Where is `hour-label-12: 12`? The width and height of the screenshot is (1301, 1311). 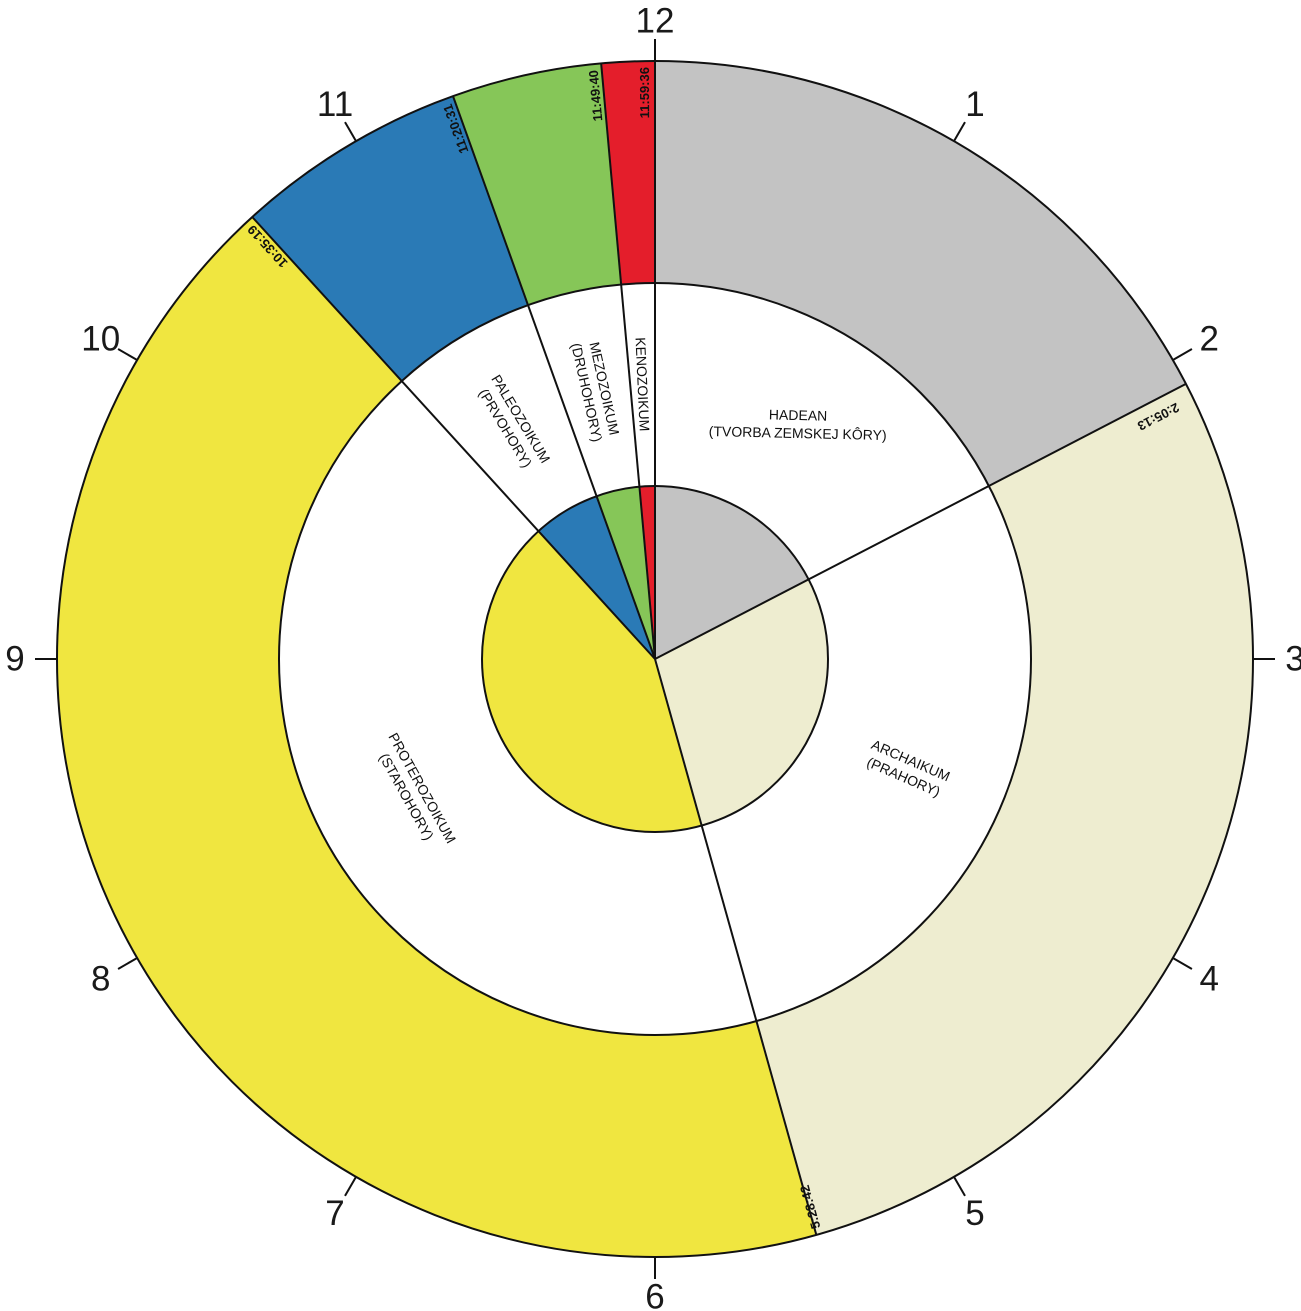 hour-label-12: 12 is located at coordinates (655, 21).